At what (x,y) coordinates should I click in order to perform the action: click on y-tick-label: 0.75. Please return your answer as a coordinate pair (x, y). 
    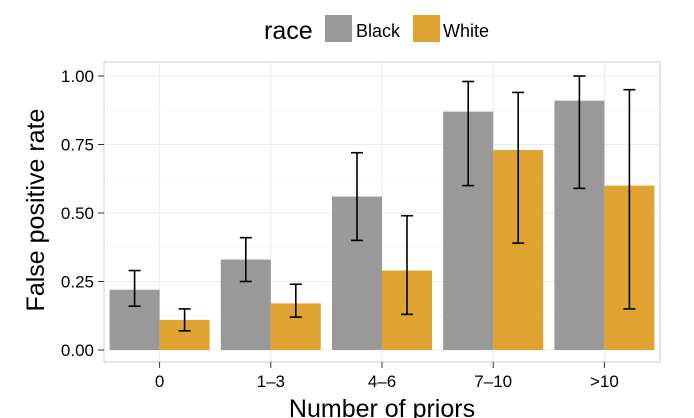
    Looking at the image, I should click on (77, 145).